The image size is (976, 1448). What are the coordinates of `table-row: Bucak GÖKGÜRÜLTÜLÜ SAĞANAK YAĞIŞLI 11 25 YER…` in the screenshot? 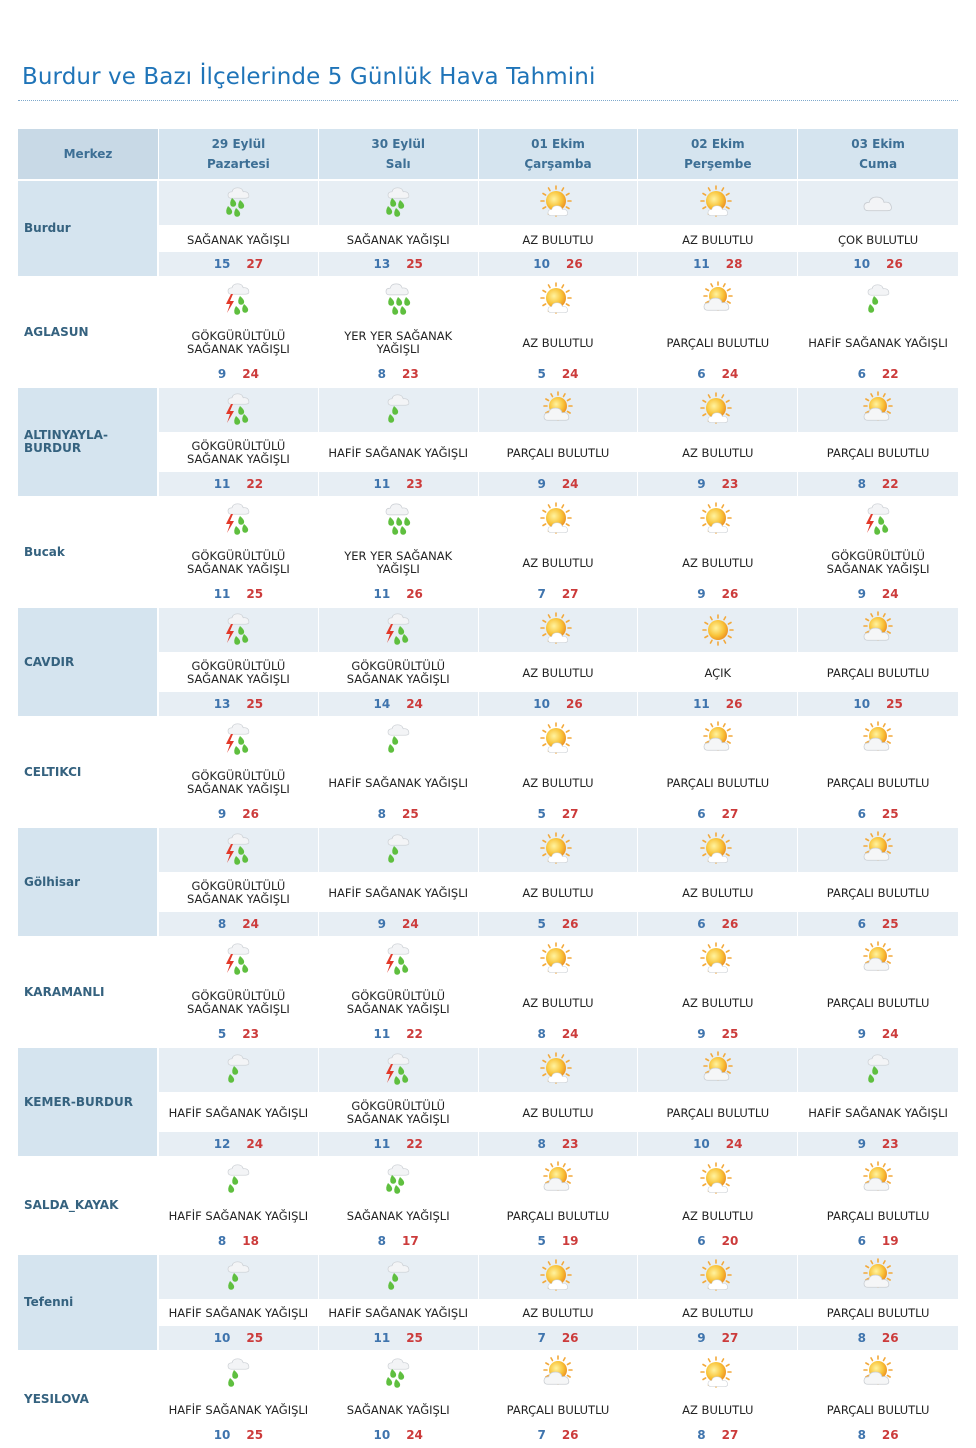 It's located at (488, 551).